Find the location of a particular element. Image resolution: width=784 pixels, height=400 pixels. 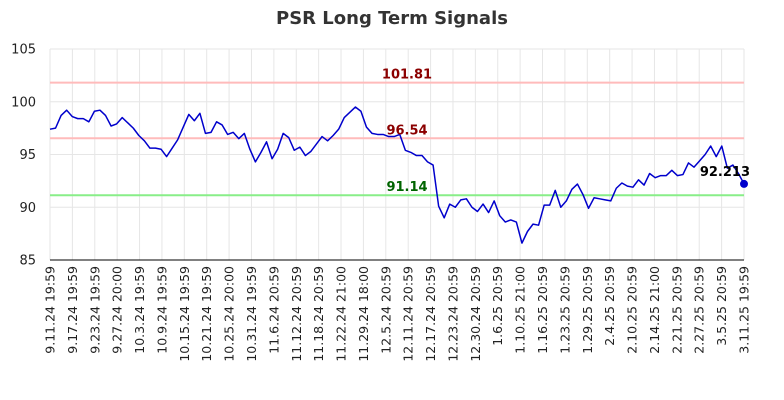

x-tick-label: 12.30.24 20:59 is located at coordinates (475, 314).